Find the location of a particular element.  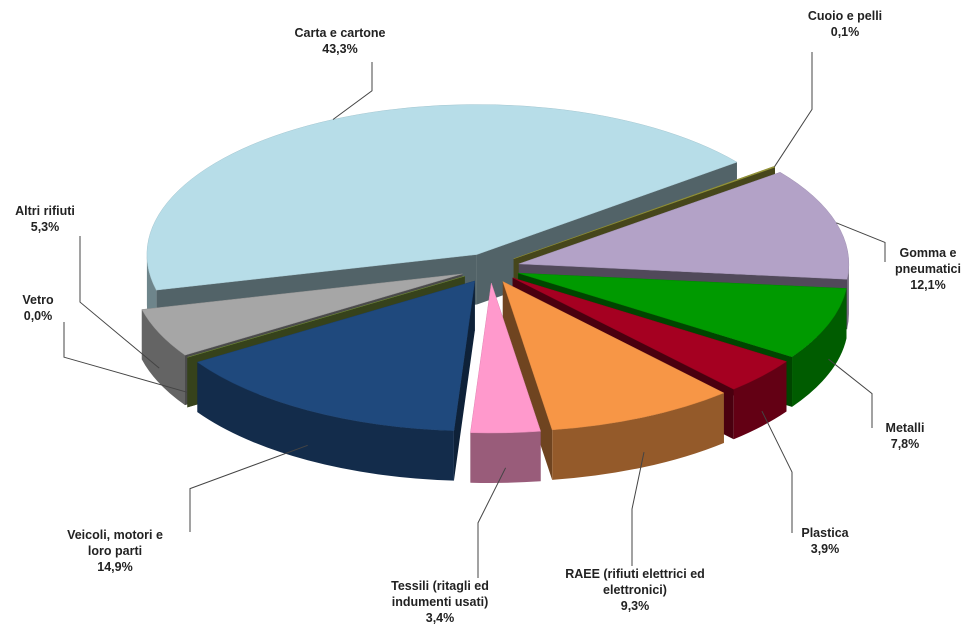

label-value: 14,9% is located at coordinates (115, 567).